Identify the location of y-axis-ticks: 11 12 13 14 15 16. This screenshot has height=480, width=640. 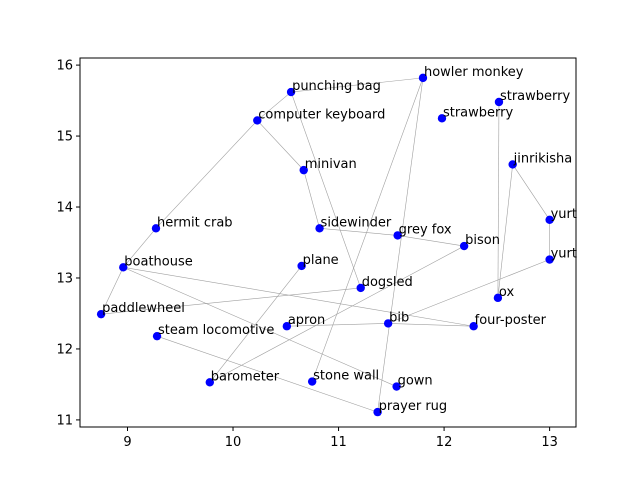
(68, 243).